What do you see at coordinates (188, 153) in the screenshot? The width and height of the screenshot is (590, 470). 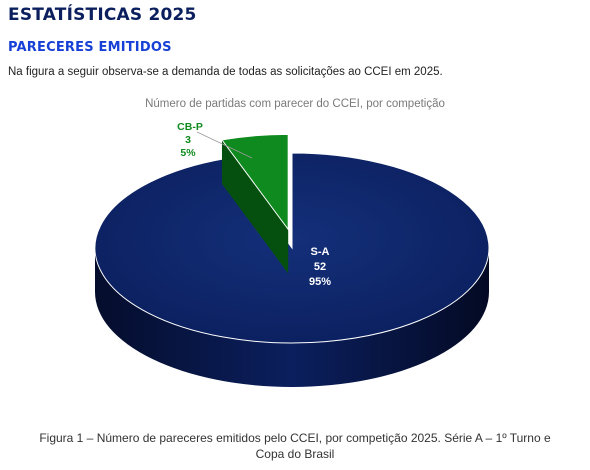 I see `slice-percent-cbp: 5%` at bounding box center [188, 153].